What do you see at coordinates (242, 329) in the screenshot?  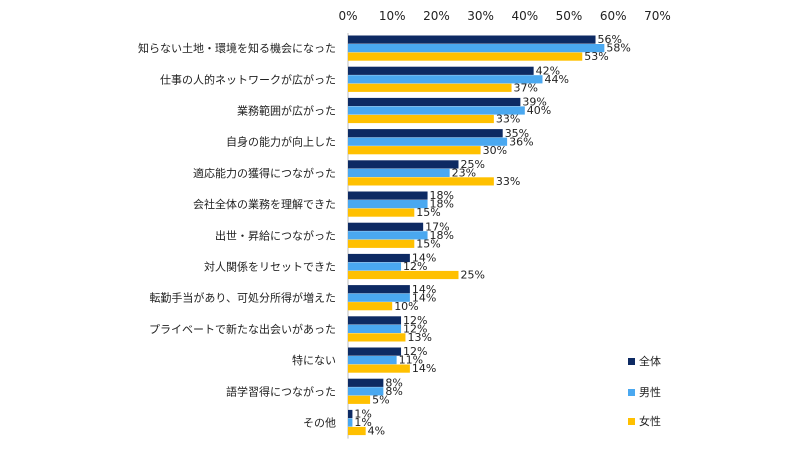 I see `category-label: プライベートで新たな出会いがあった` at bounding box center [242, 329].